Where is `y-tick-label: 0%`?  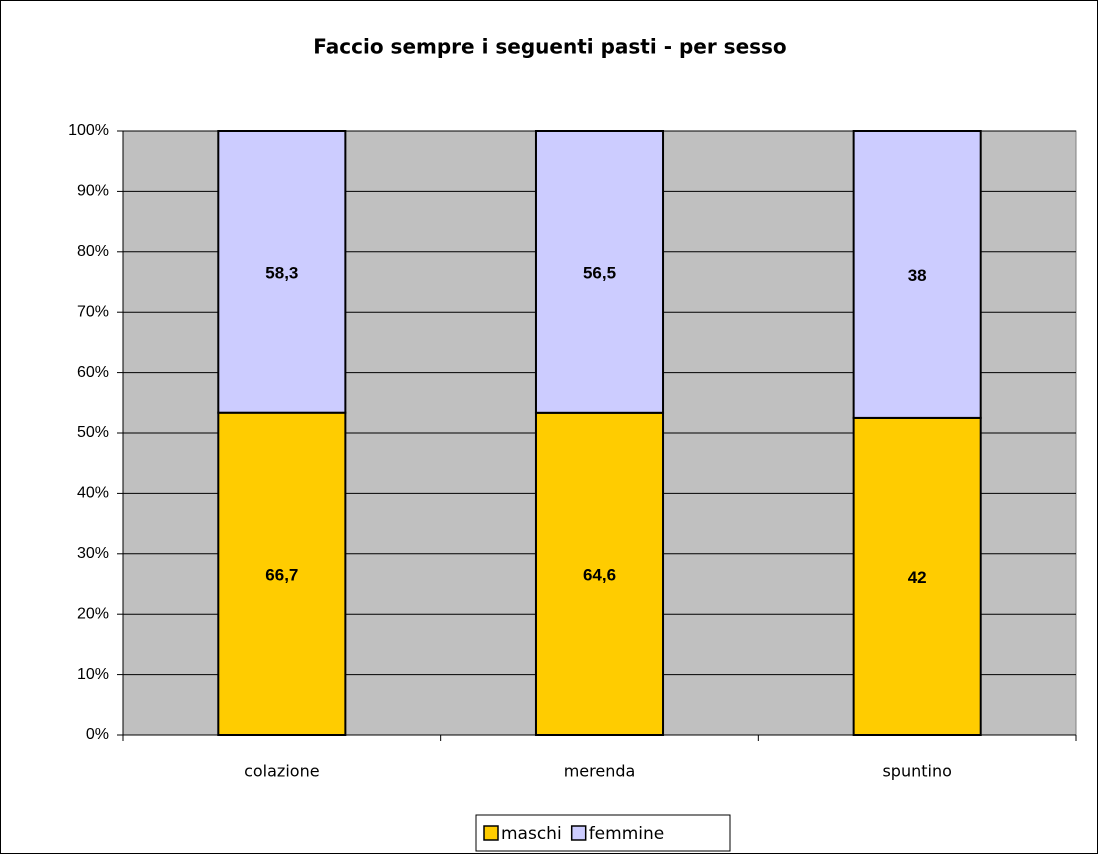
y-tick-label: 0% is located at coordinates (97, 734).